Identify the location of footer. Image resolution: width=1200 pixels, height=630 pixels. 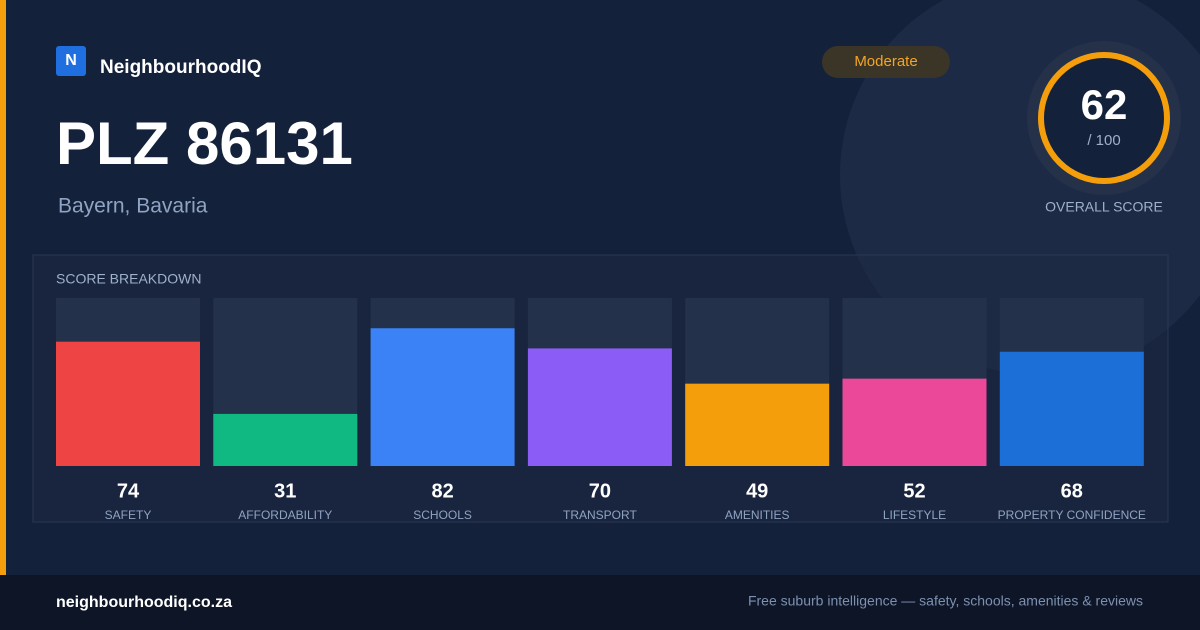
(600, 602).